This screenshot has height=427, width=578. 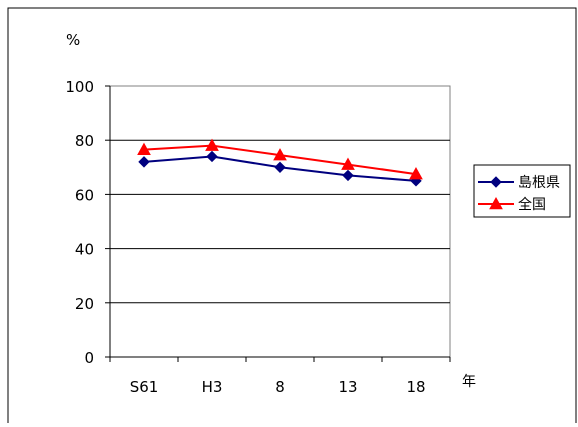 I want to click on legend-entry: 全国, so click(x=512, y=204).